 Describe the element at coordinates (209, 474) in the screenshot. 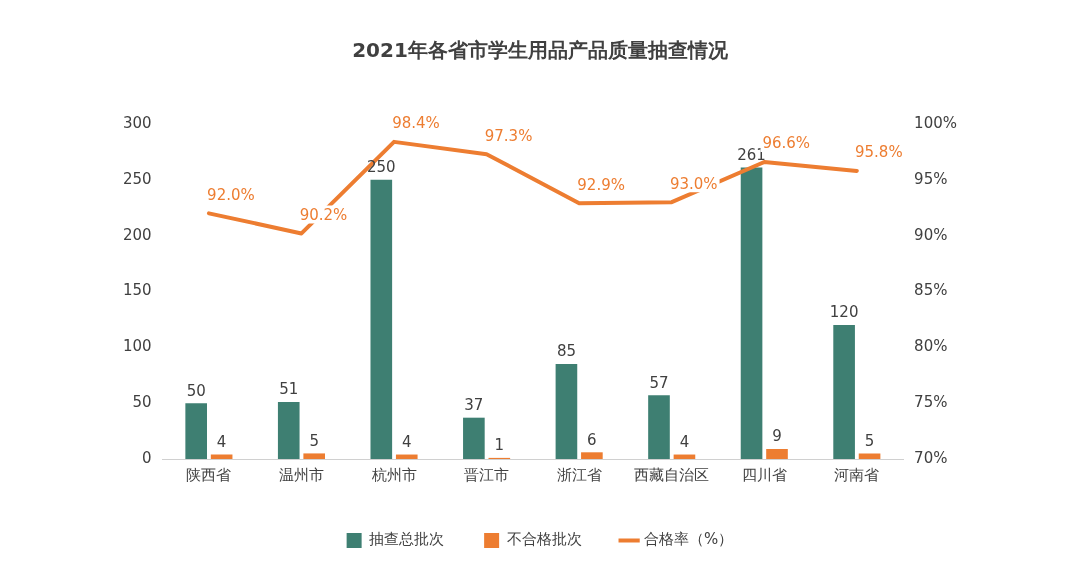

I see `x-tick-label: 陕西省` at that location.